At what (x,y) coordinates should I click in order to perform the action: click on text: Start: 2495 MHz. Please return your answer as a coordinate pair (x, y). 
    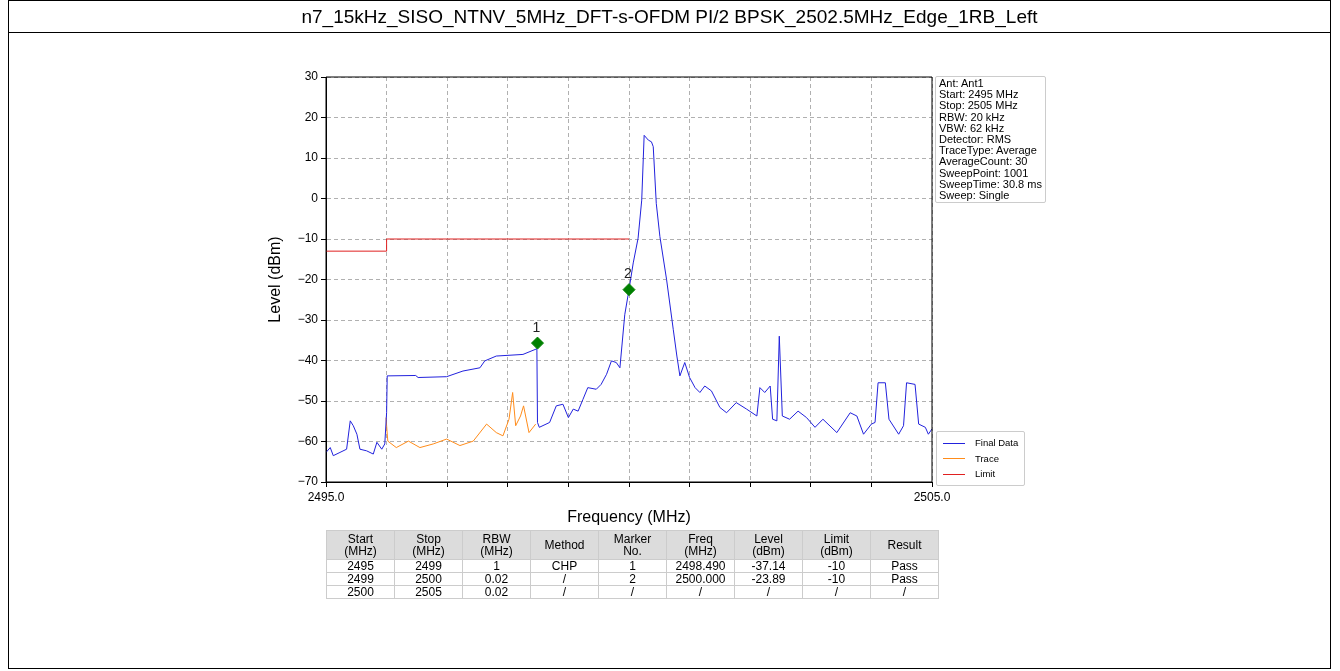
    Looking at the image, I should click on (979, 94).